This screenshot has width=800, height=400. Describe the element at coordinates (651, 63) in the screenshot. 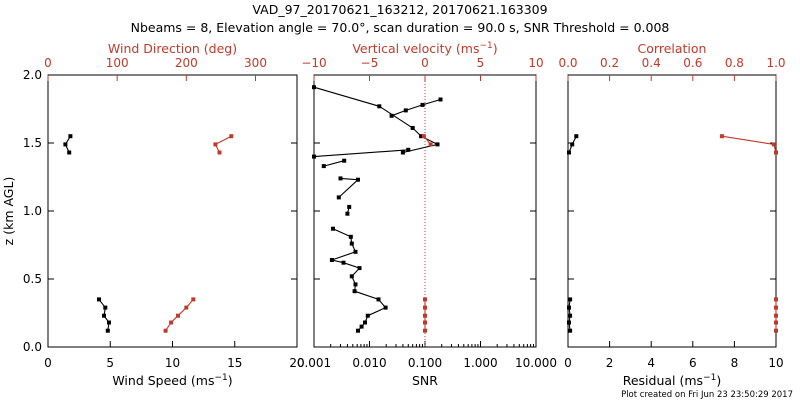

I see `top-tick-label: 0.4` at that location.